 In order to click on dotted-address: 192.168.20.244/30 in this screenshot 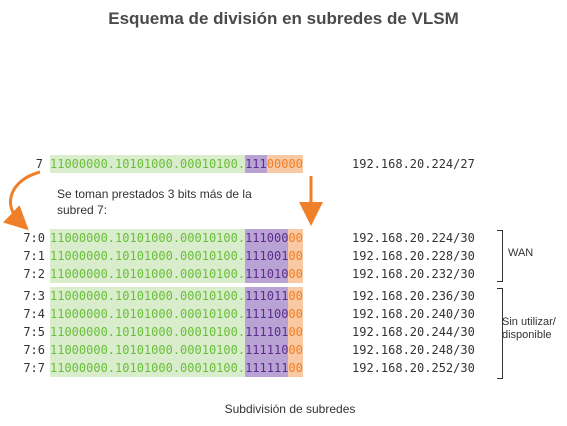, I will do `click(413, 332)`.